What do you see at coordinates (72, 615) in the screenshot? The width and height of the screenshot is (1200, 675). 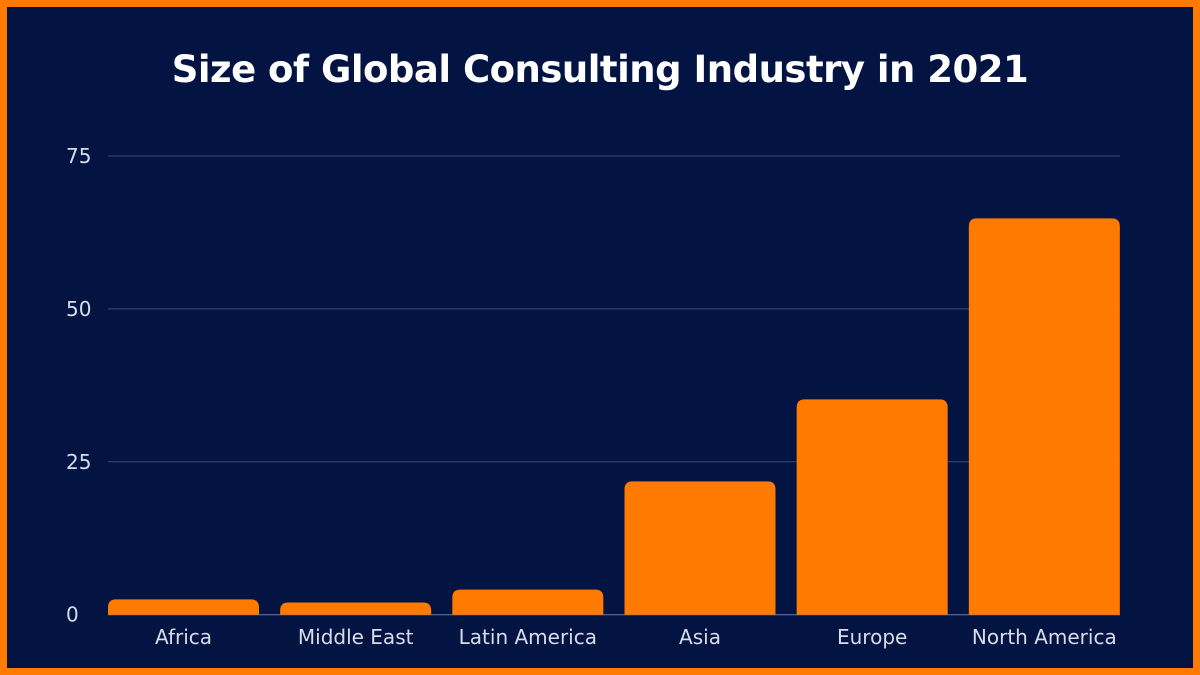 I see `y-tick-label: 0` at bounding box center [72, 615].